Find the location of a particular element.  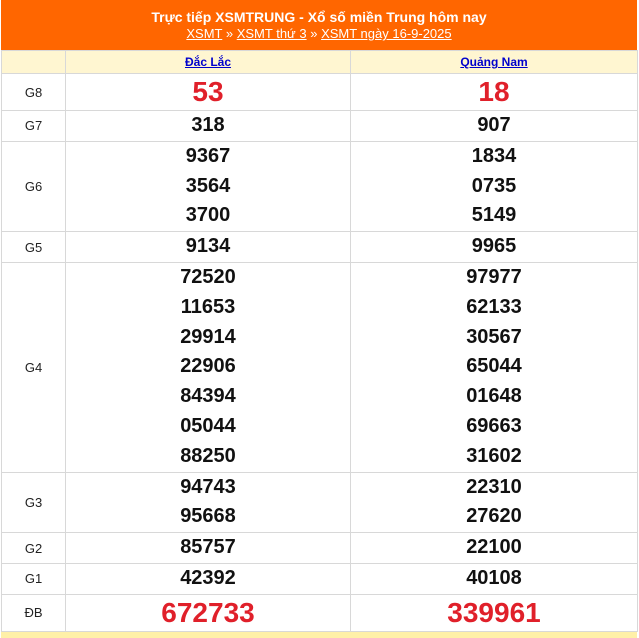

prize-row: G3 94743 95668 22310 27620 is located at coordinates (319, 502).